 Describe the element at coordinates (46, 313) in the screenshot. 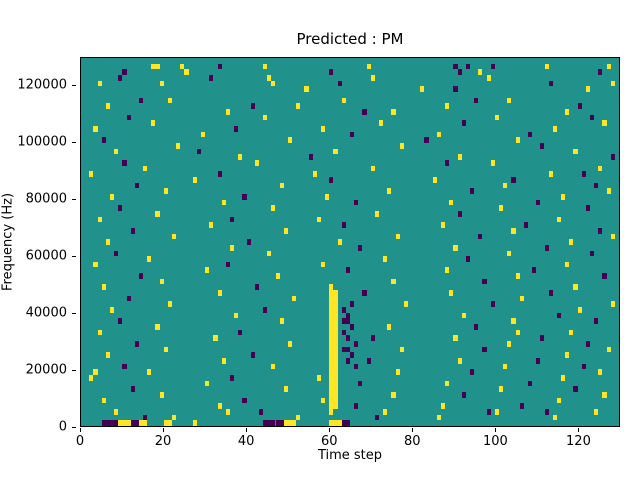

I see `y-tick-label: 40000` at that location.